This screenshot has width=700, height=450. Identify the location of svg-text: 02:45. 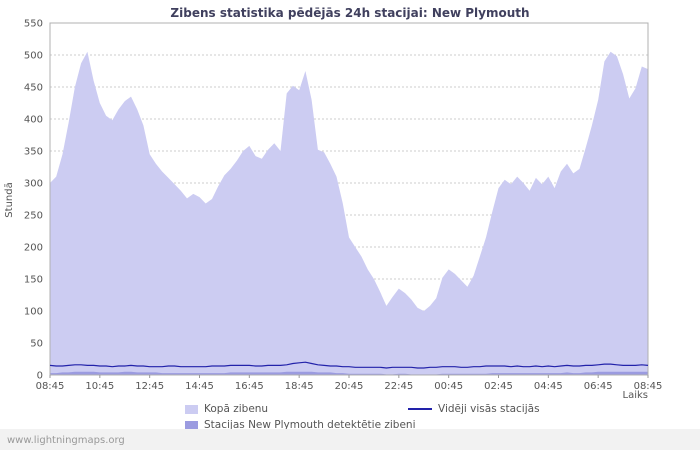
(498, 386).